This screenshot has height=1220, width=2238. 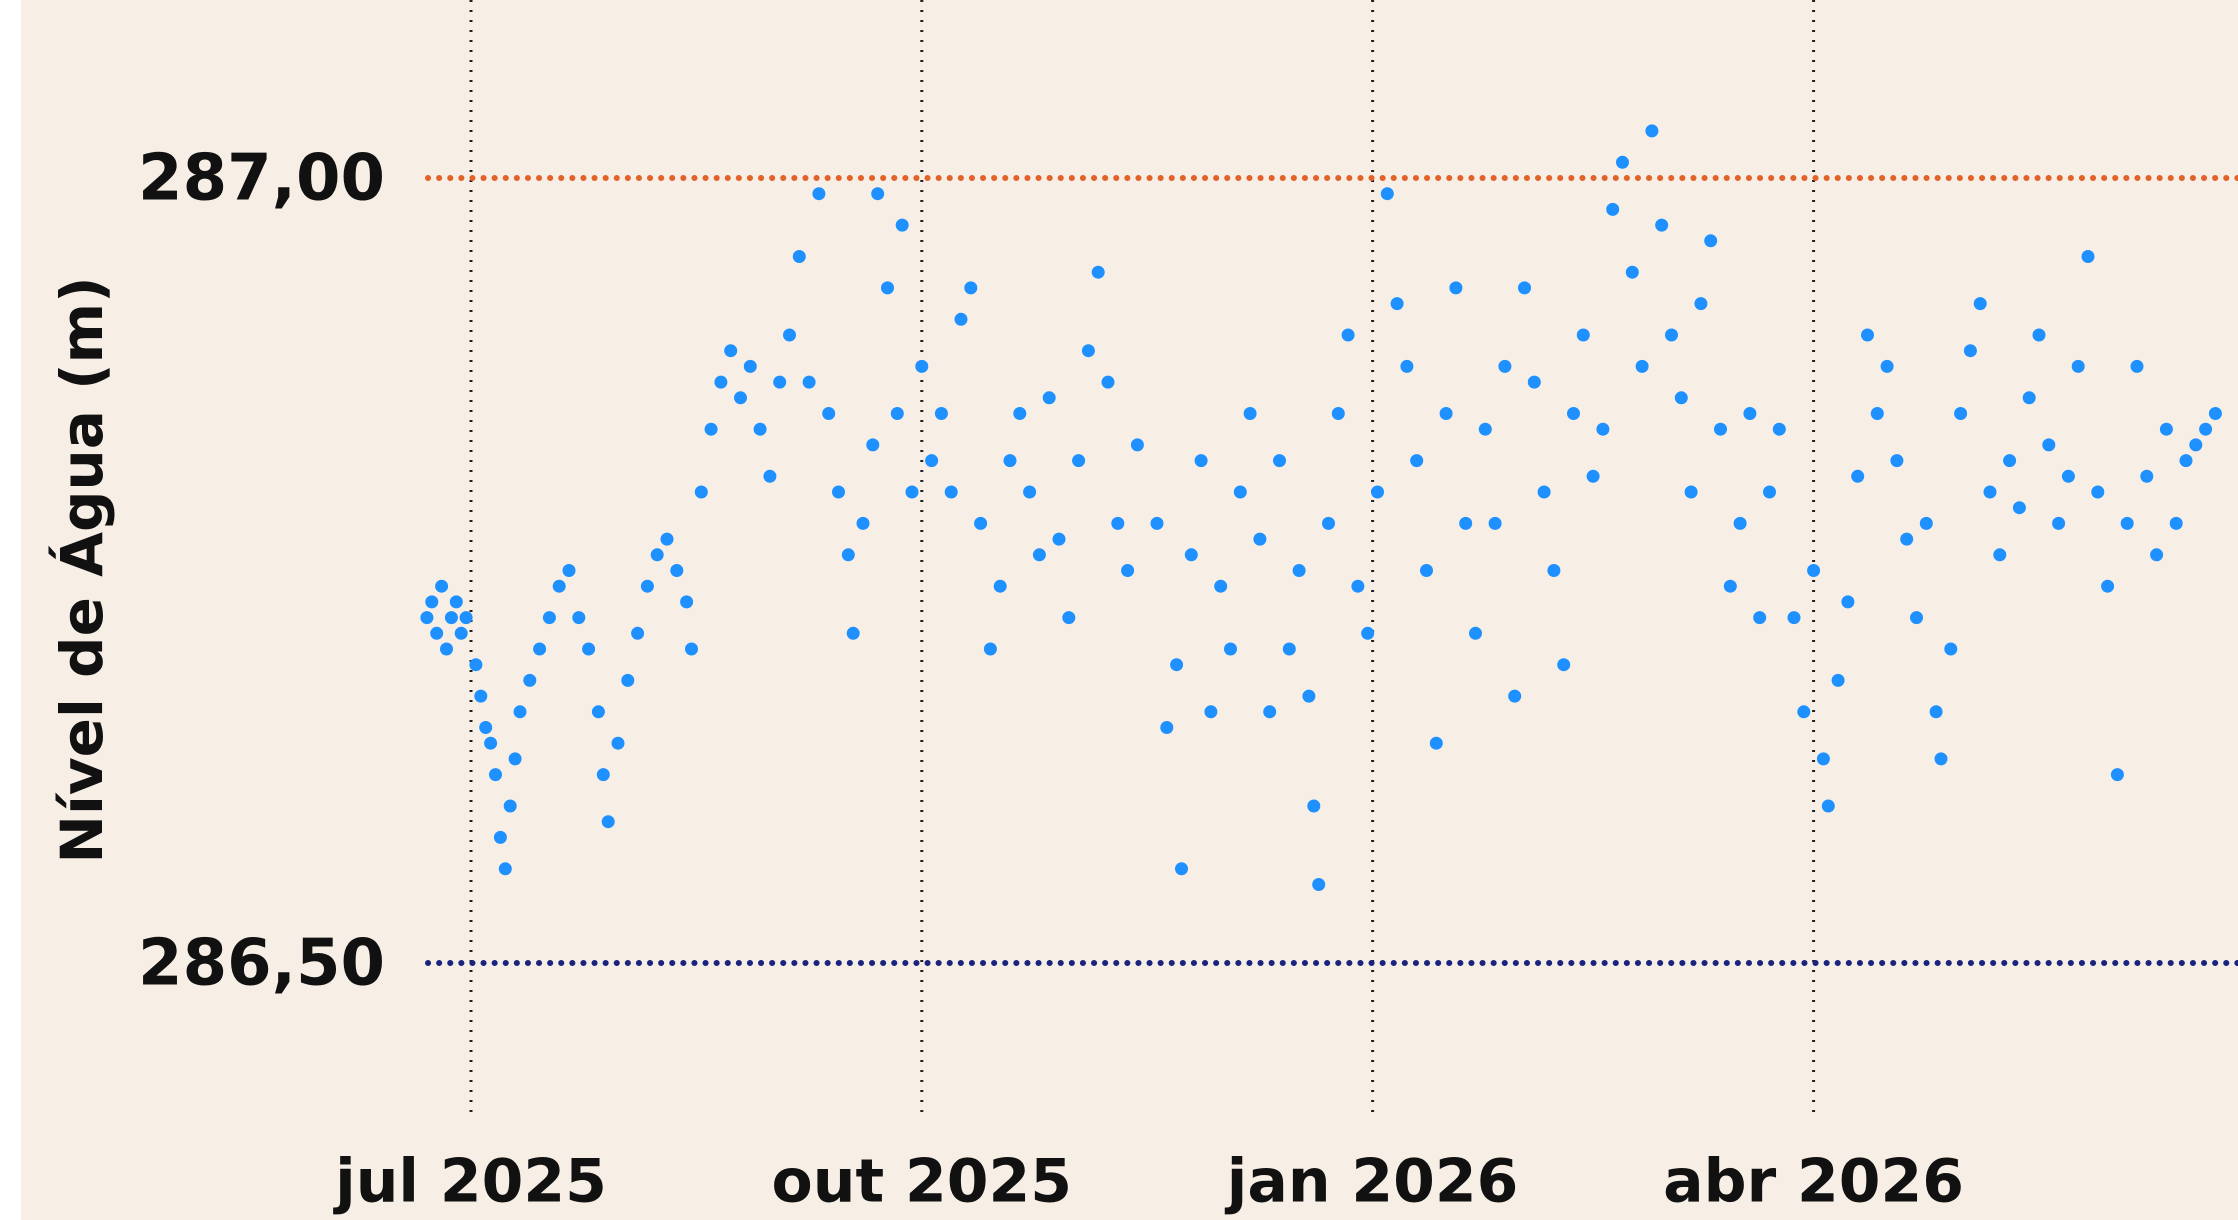 I want to click on x-tick-label: jan 2026, so click(x=1372, y=1182).